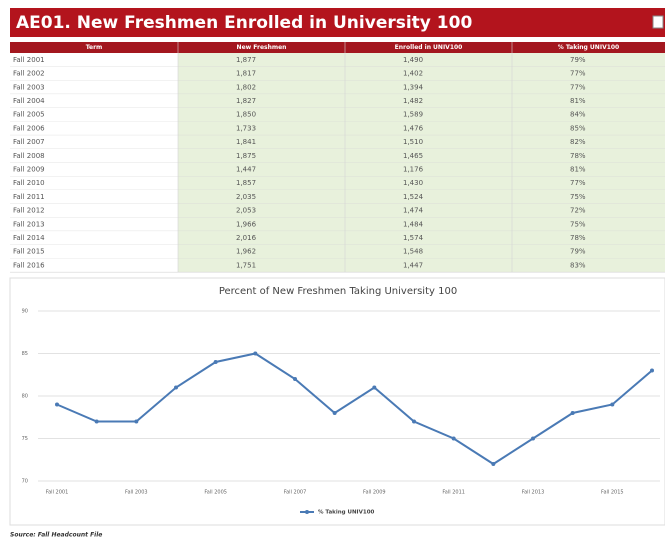 This screenshot has width=665, height=545. I want to click on cell: 1,465, so click(413, 156).